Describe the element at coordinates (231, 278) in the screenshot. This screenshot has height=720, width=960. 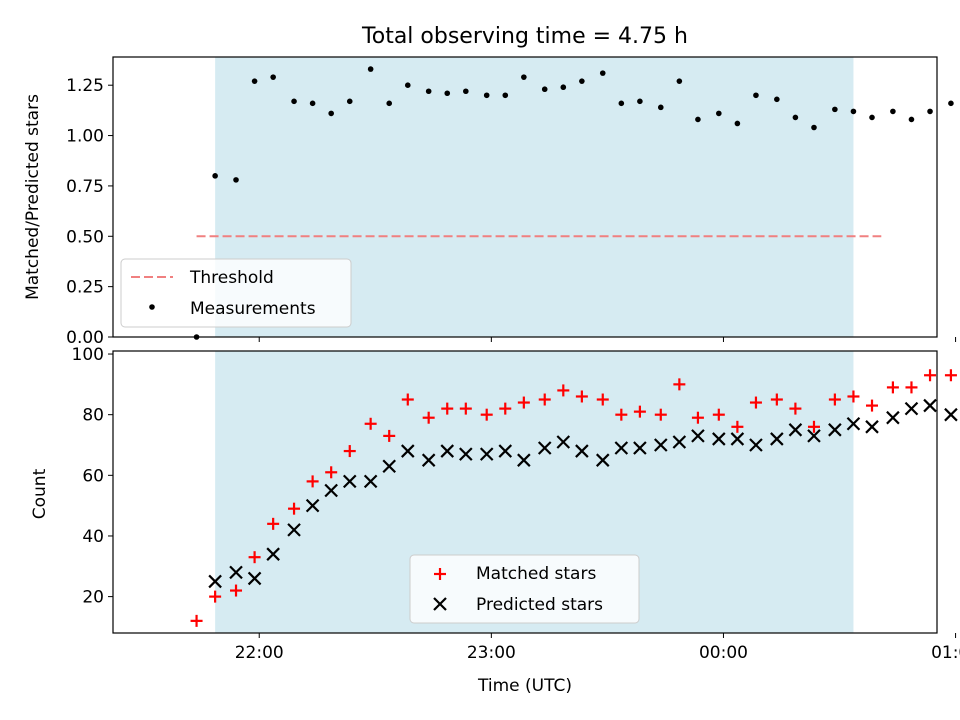
I see `legend-threshold-label: Threshold` at that location.